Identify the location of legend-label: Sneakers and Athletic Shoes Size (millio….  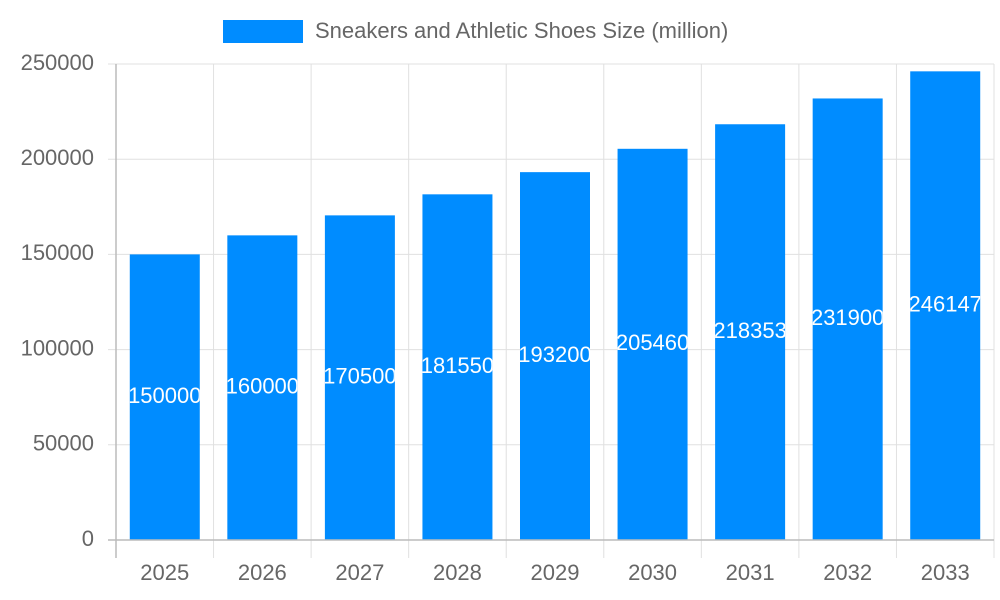
(521, 30).